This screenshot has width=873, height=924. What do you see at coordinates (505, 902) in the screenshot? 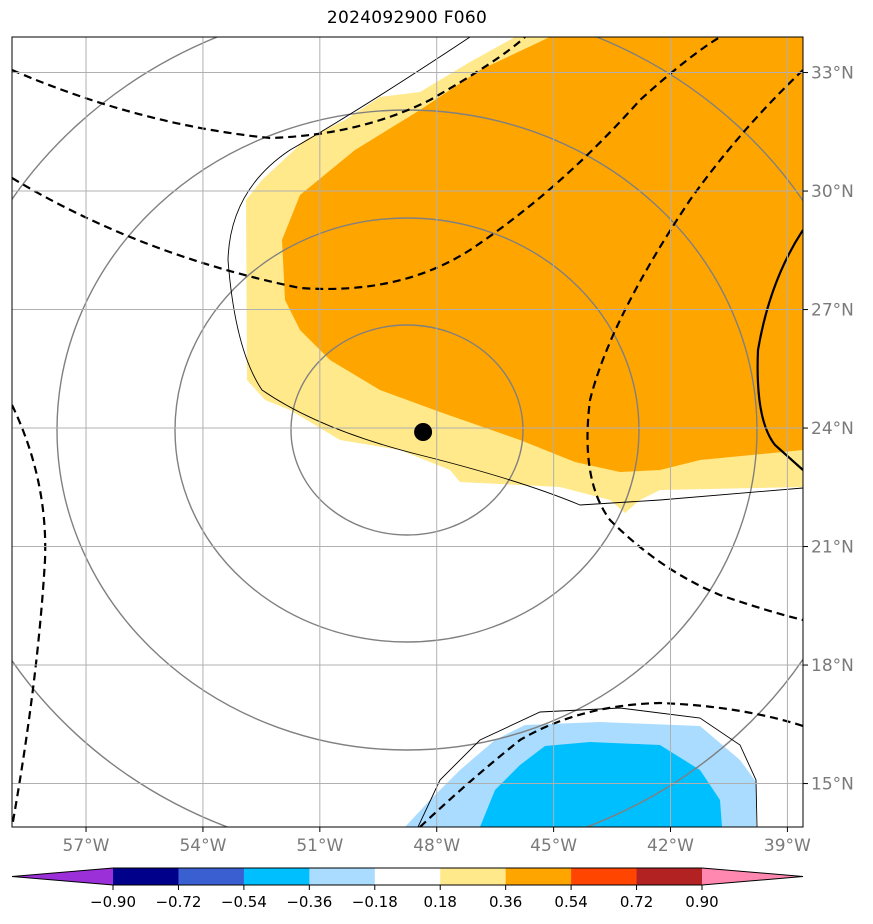
I see `colorbar-tick-label: 0.36` at bounding box center [505, 902].